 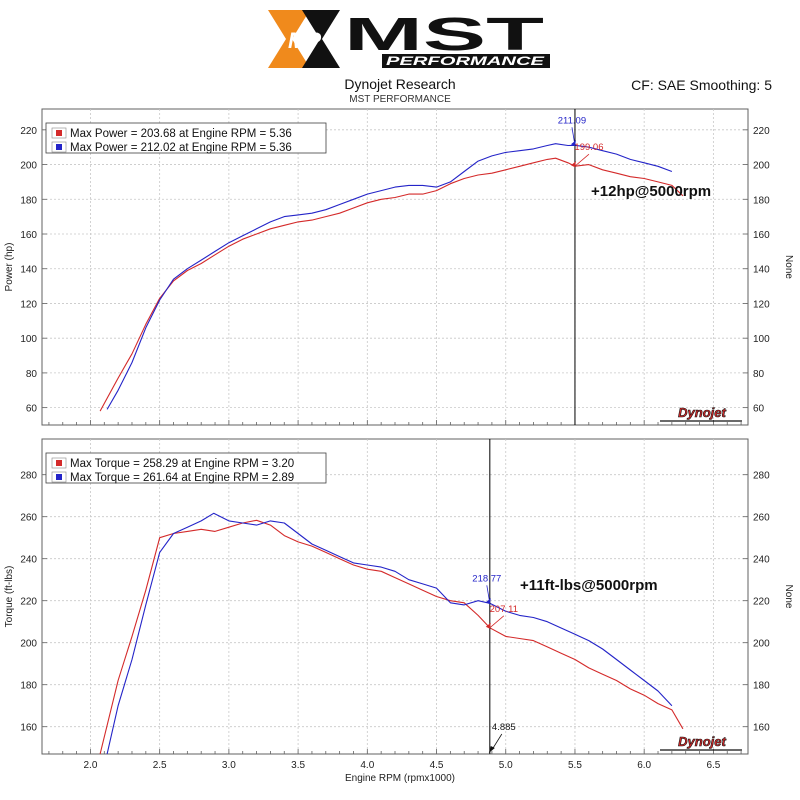 What do you see at coordinates (32, 374) in the screenshot?
I see `power-y-tick-label: 80` at bounding box center [32, 374].